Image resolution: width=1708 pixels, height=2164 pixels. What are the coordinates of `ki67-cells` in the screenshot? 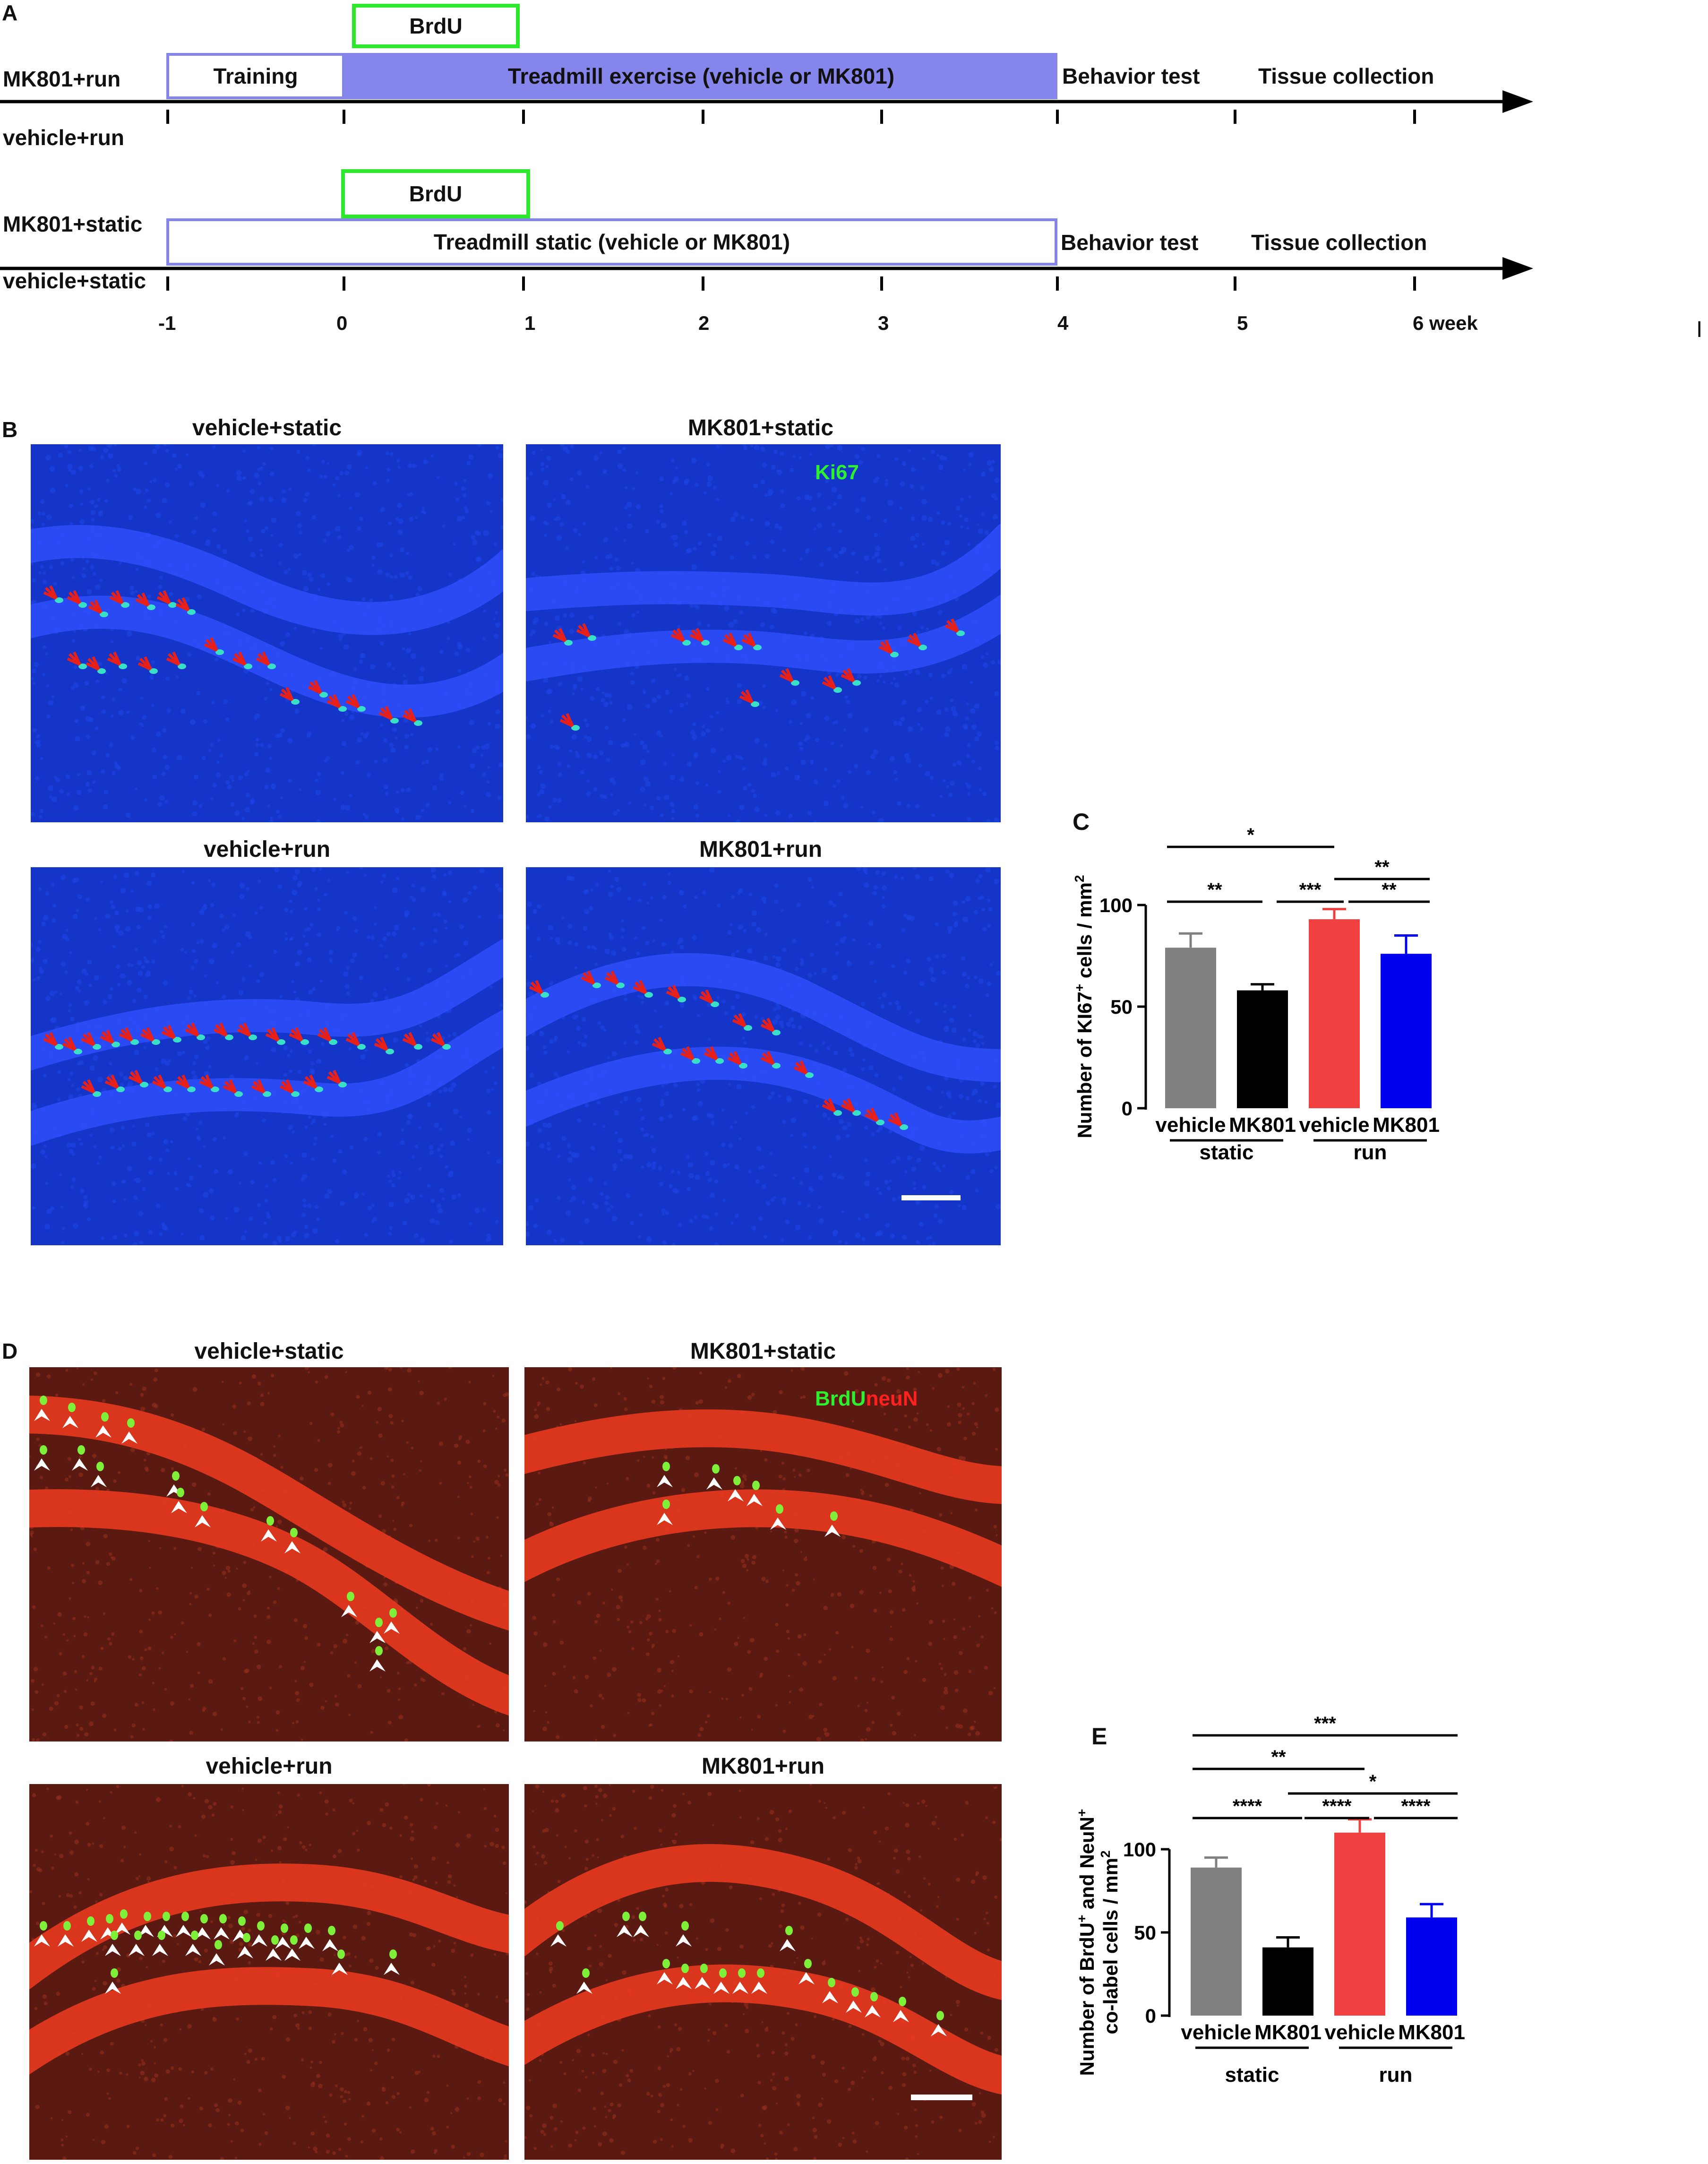 It's located at (718, 1050).